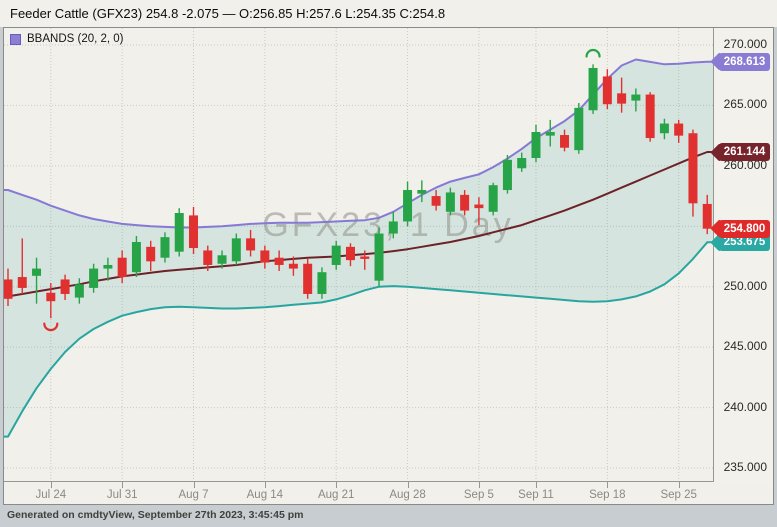 Image resolution: width=777 pixels, height=527 pixels. I want to click on y-axis-tick-label: 265.000, so click(745, 104).